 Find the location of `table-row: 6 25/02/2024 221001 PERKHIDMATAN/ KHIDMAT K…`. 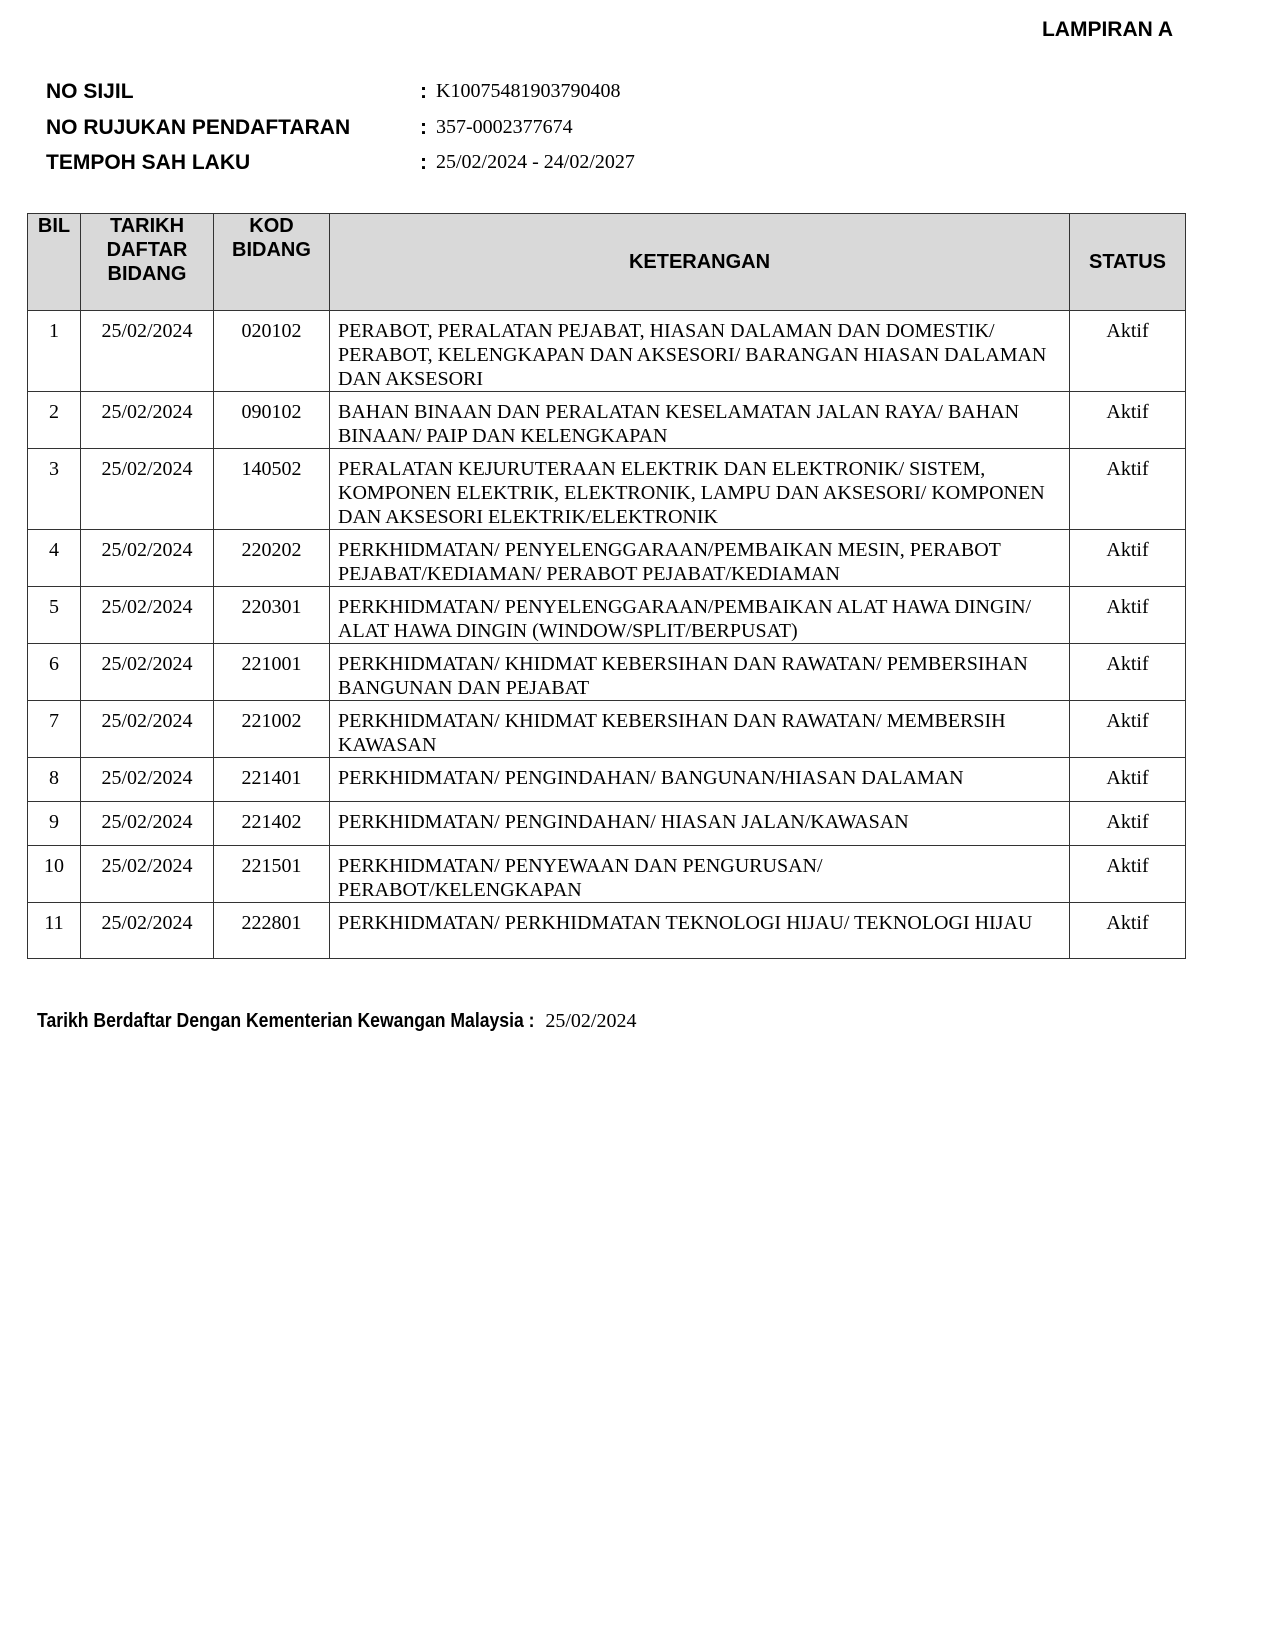

table-row: 6 25/02/2024 221001 PERKHIDMATAN/ KHIDMAT K… is located at coordinates (606, 672).